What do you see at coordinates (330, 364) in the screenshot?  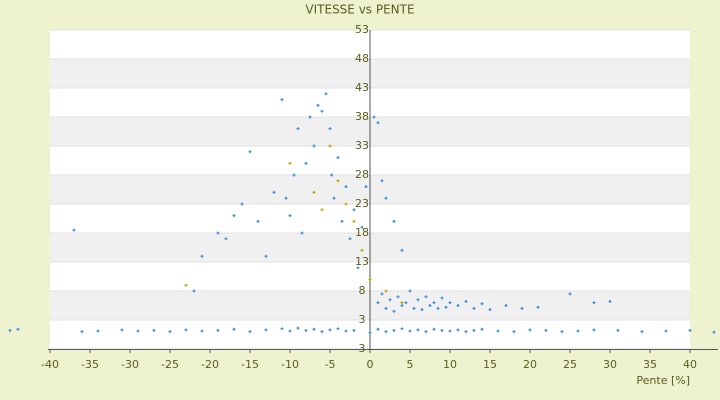 I see `x-tick-label: -5` at bounding box center [330, 364].